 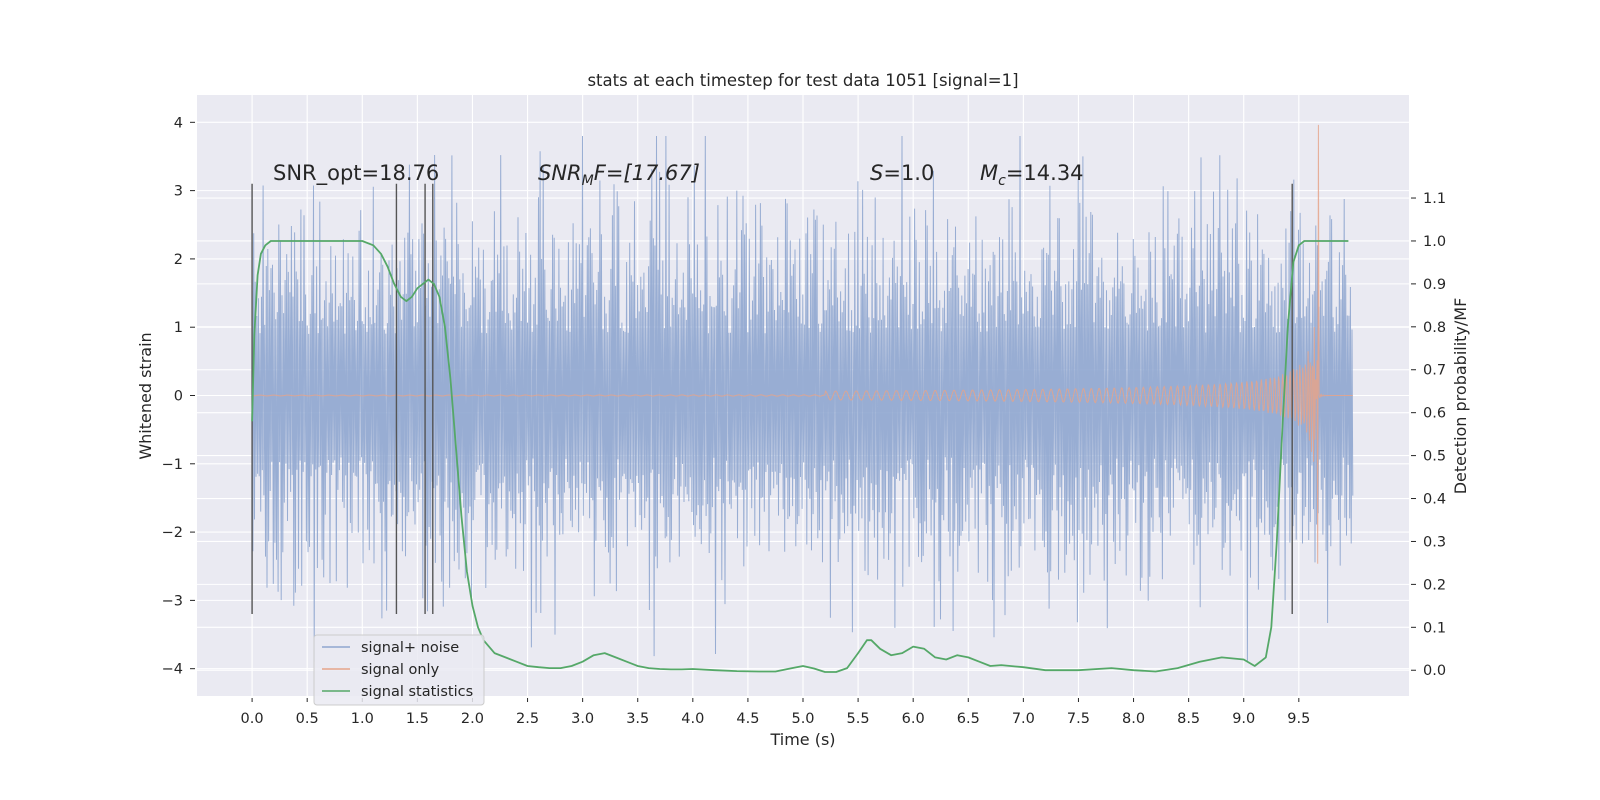 What do you see at coordinates (178, 328) in the screenshot?
I see `y-tick-label: 1` at bounding box center [178, 328].